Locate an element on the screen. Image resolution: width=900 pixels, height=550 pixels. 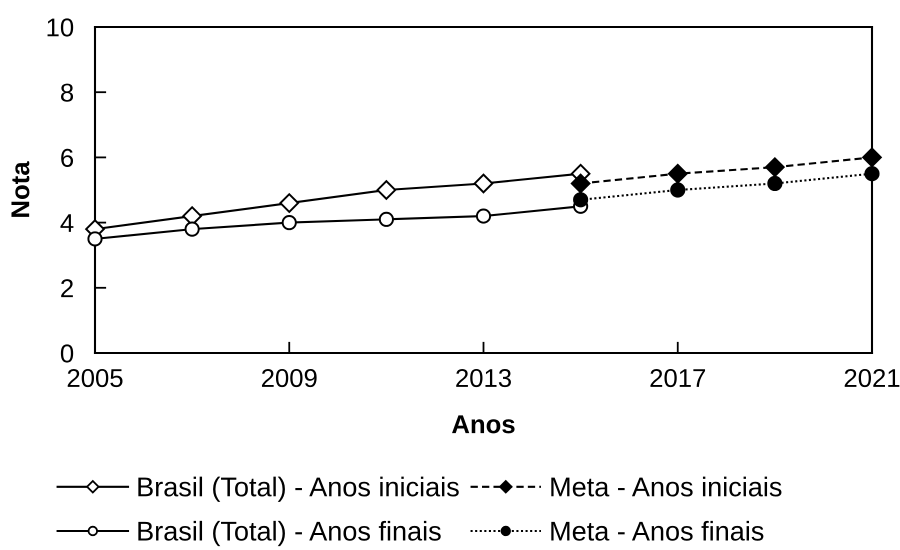
x-tick-label: 2009 is located at coordinates (289, 378).